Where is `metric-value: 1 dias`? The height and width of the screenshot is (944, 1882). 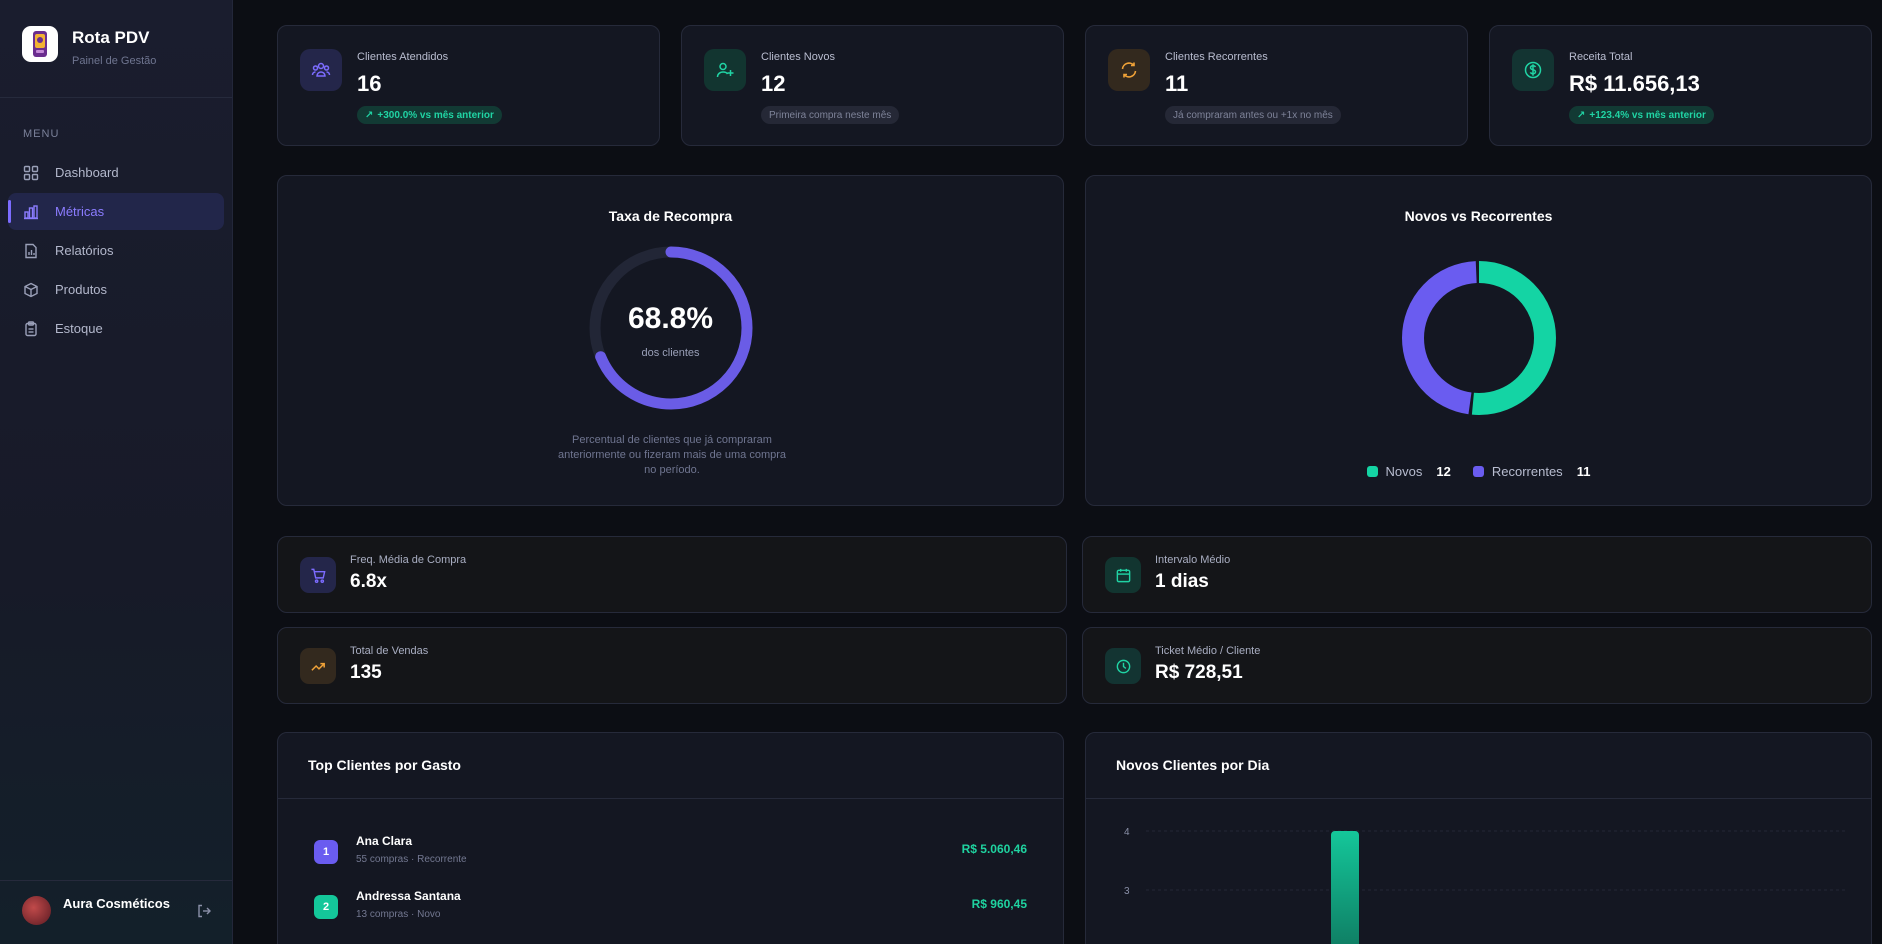 metric-value: 1 dias is located at coordinates (1182, 581).